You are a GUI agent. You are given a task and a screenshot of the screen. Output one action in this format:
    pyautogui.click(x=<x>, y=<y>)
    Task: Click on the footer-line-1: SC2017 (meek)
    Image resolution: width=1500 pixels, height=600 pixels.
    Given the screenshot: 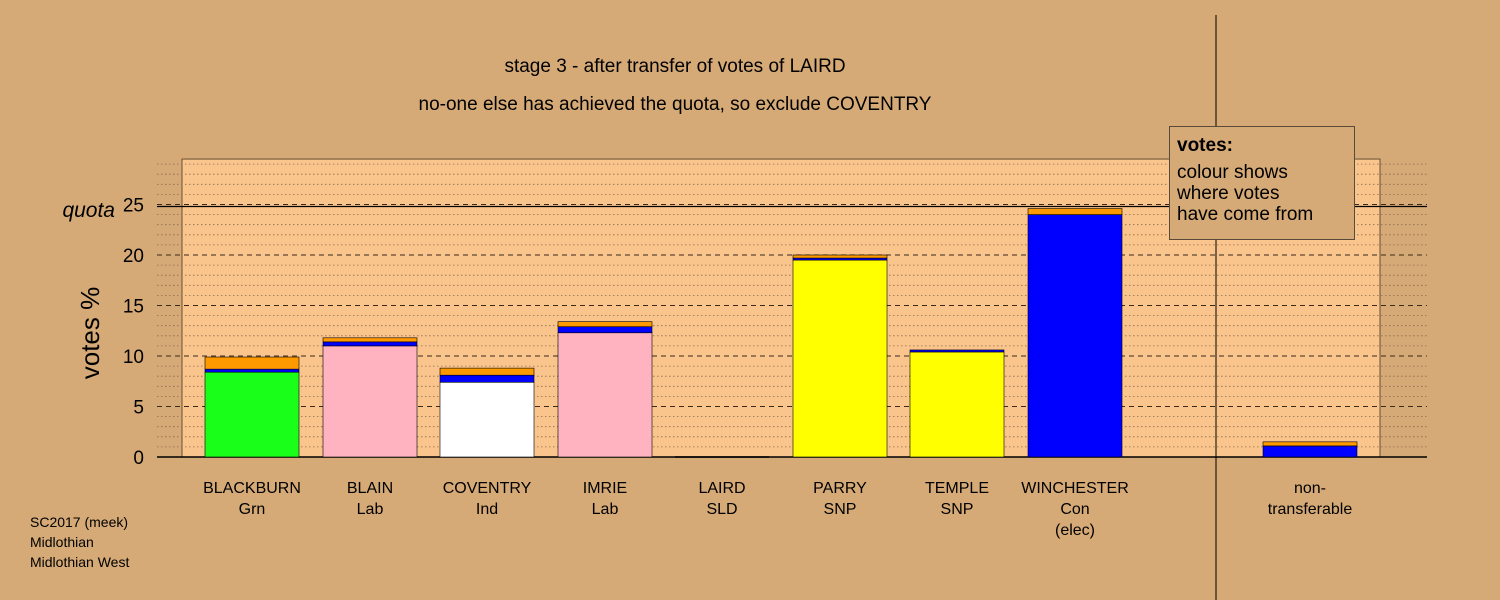 What is the action you would take?
    pyautogui.click(x=79, y=522)
    